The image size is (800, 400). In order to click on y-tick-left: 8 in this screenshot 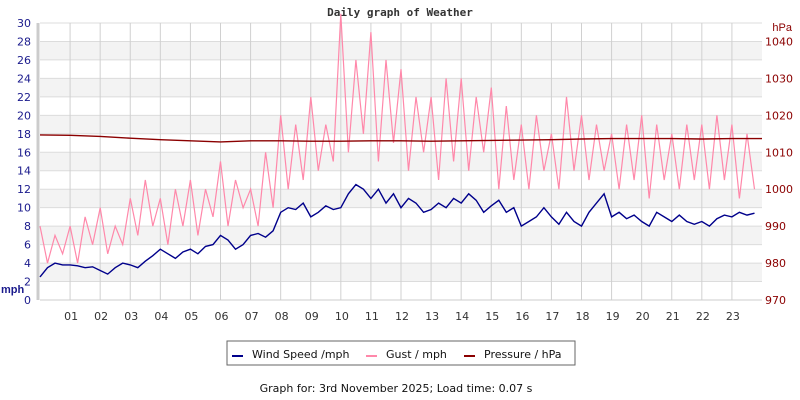, I will do `click(27, 226)`.